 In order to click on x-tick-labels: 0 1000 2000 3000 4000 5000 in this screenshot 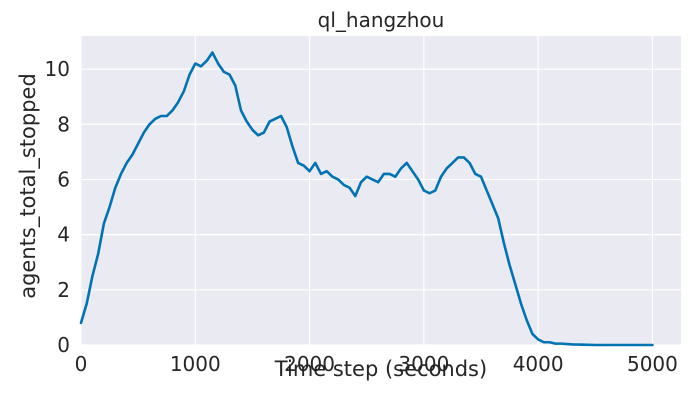, I will do `click(376, 364)`.